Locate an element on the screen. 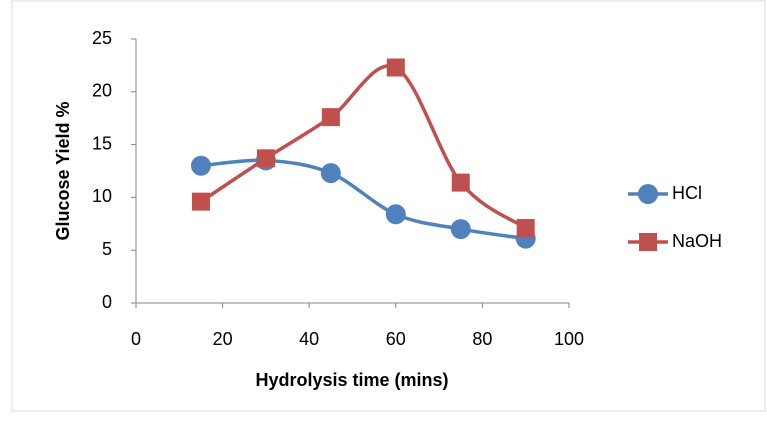 This screenshot has height=426, width=767. x-tick-label: 60 is located at coordinates (396, 339).